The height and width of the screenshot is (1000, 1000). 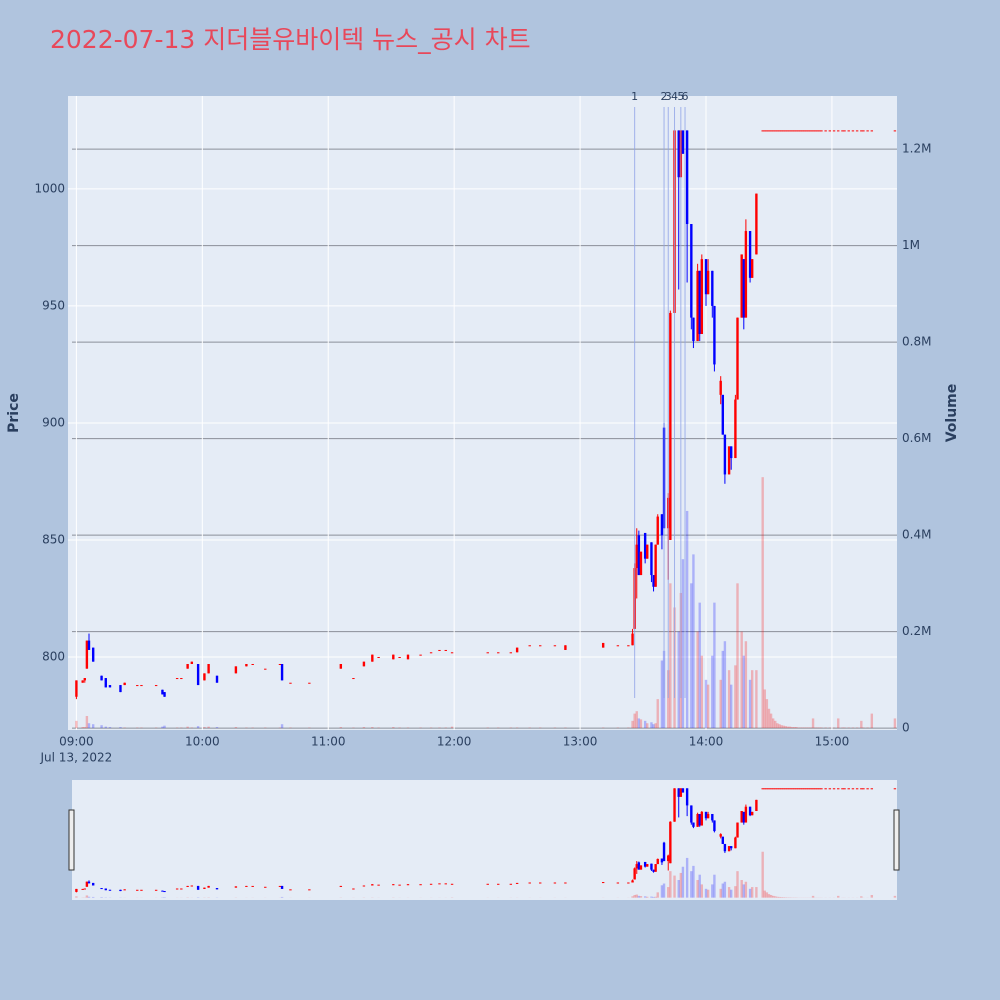 I want to click on news-label: 4, so click(x=674, y=96).